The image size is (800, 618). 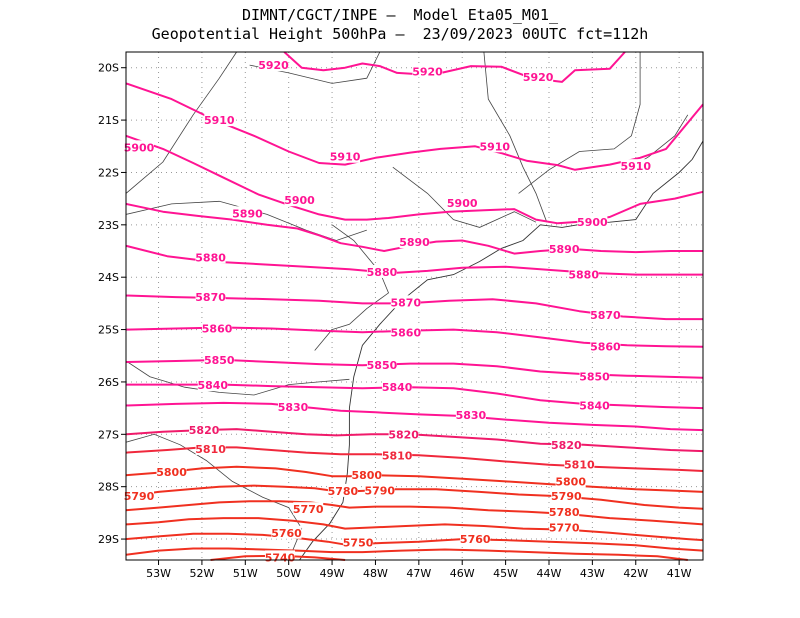 What do you see at coordinates (108, 277) in the screenshot?
I see `y-tick-label: 24S` at bounding box center [108, 277].